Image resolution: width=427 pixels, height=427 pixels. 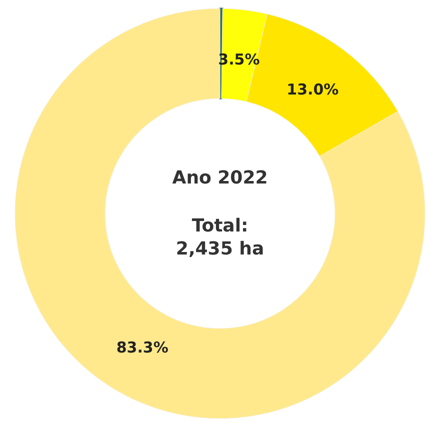 I want to click on data-label: 83.3%, so click(x=142, y=347).